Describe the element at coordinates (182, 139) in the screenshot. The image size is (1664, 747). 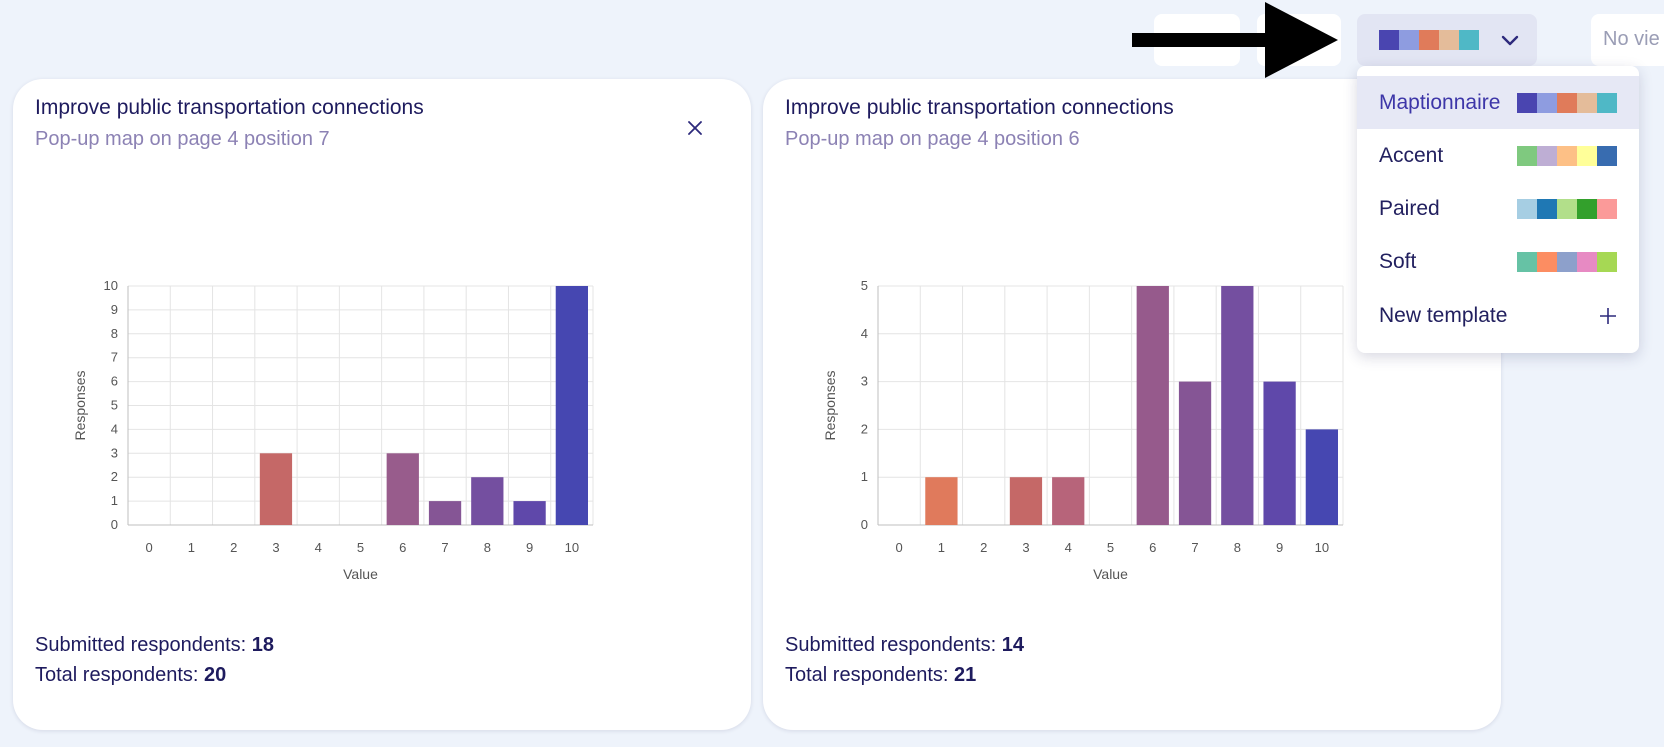
I see `card-subtitle: Pop-up map on page 4 position 7` at that location.